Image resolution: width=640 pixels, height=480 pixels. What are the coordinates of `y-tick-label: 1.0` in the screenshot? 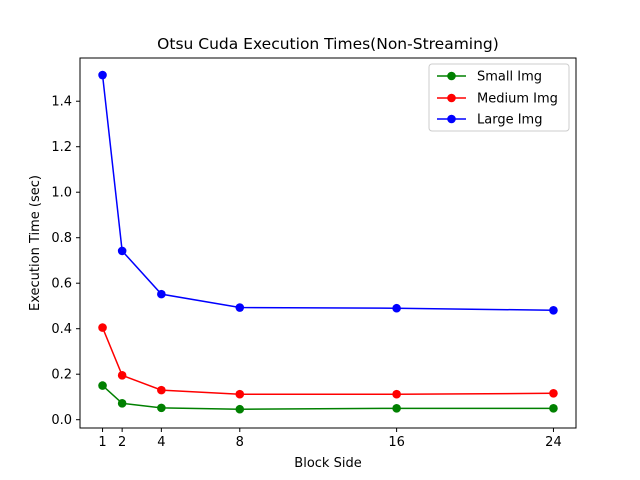 It's located at (61, 193).